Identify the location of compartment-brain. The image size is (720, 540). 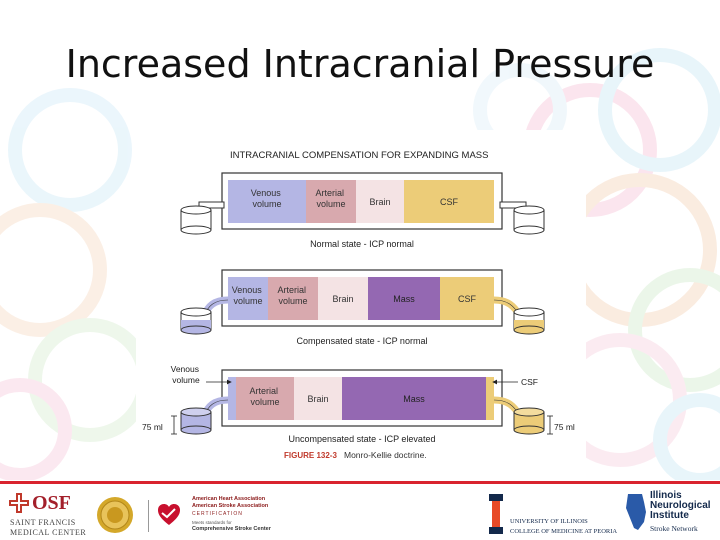
(380, 201).